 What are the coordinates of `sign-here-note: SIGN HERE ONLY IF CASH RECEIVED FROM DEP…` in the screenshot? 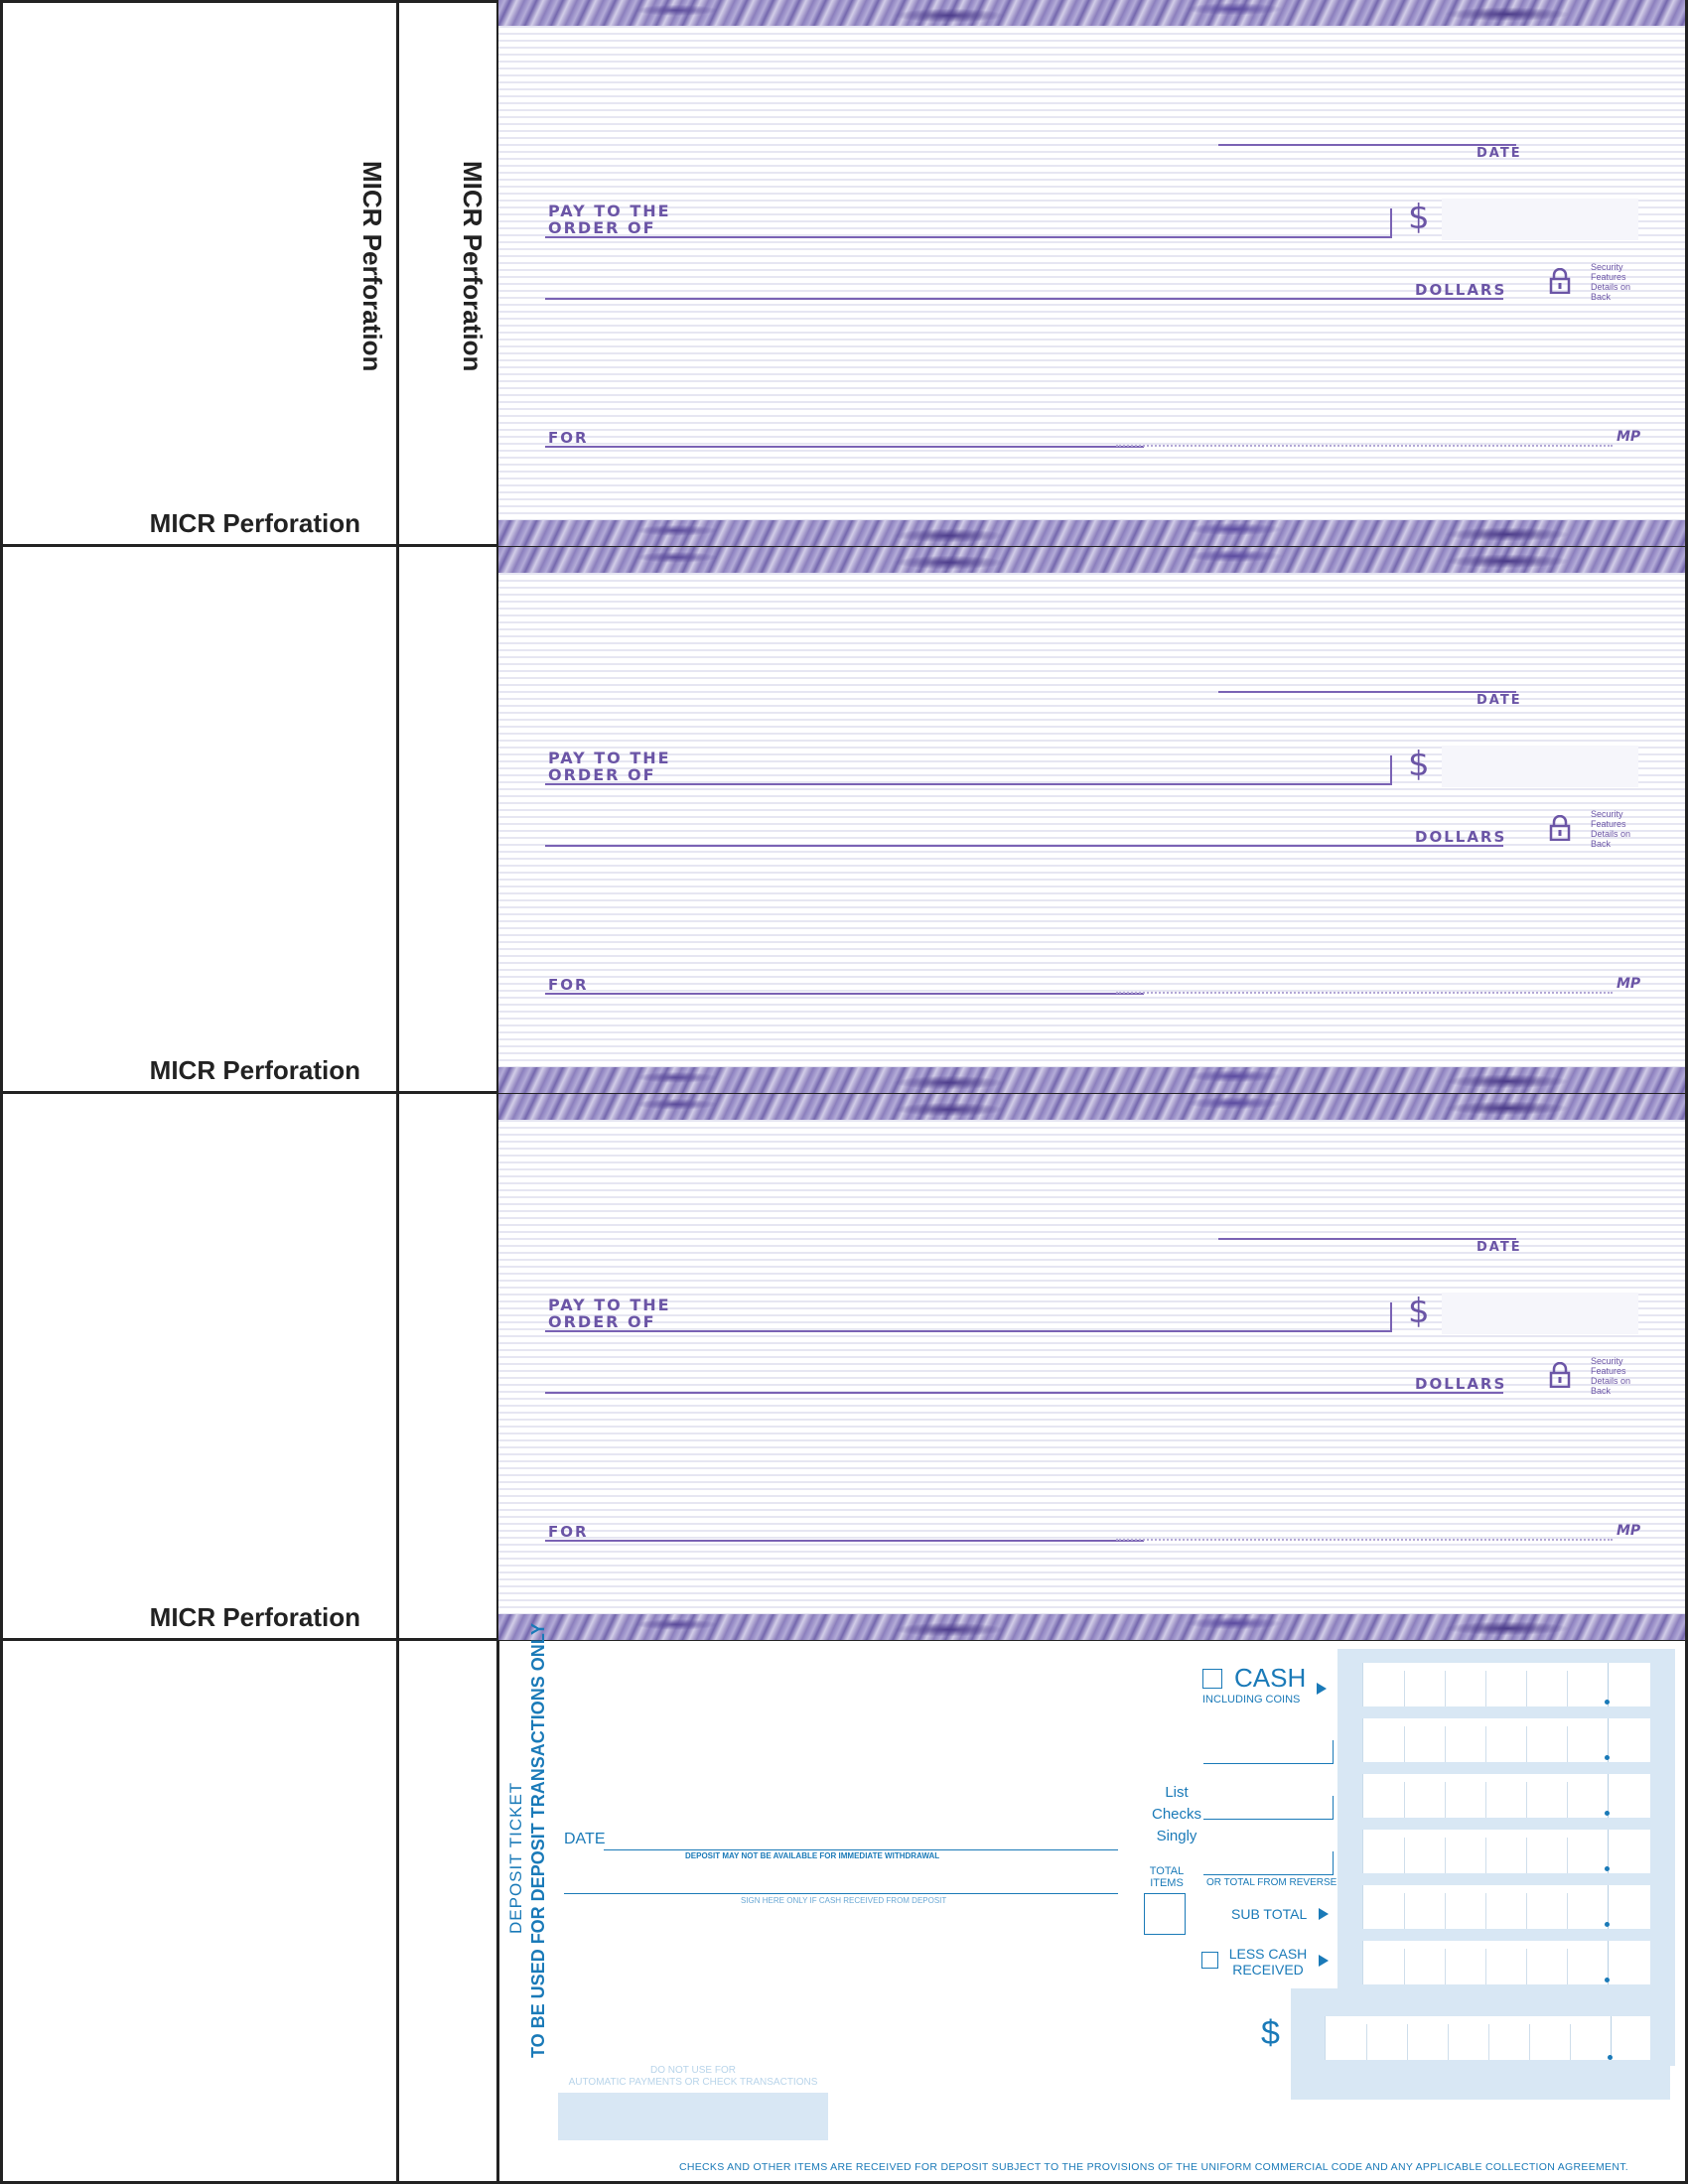 It's located at (844, 1900).